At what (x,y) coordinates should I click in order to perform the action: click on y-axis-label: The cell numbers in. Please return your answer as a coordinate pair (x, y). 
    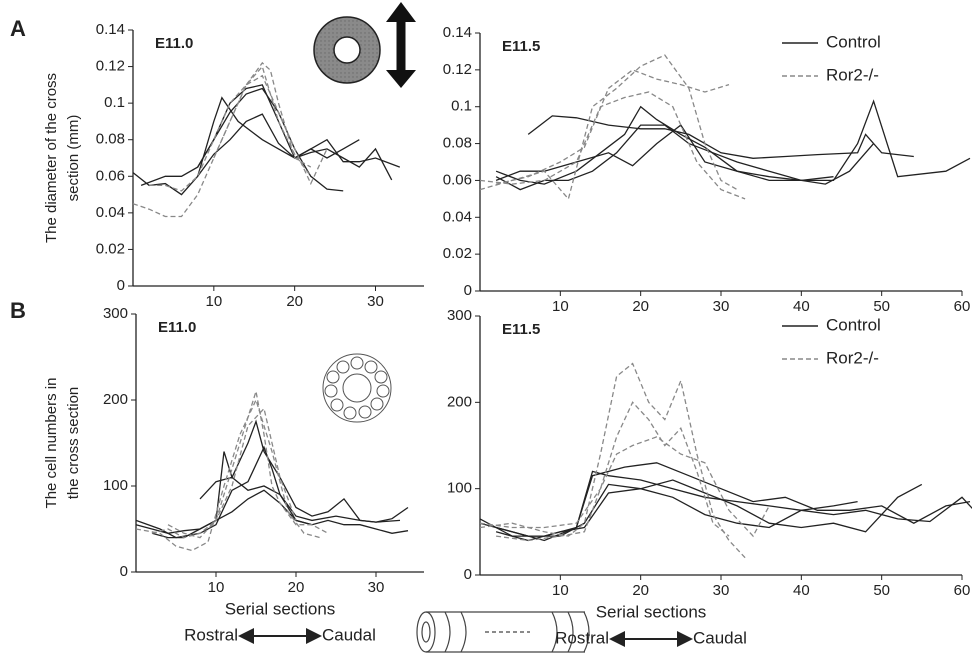
    Looking at the image, I should click on (51, 443).